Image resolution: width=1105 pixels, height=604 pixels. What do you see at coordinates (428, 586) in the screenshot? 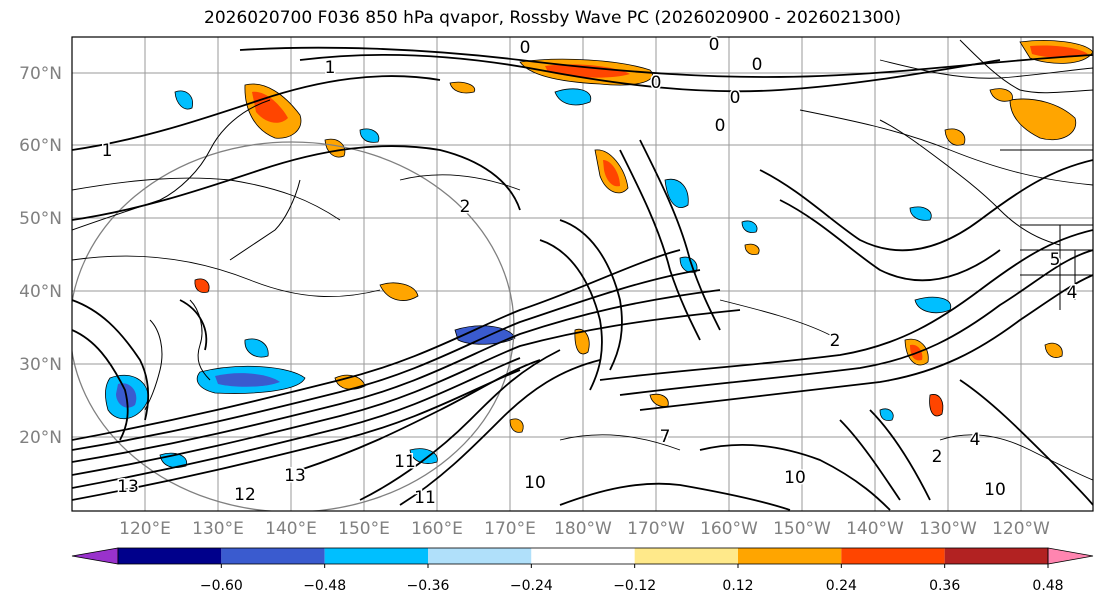
I see `colorbar-tick-label: −0.36` at bounding box center [428, 586].